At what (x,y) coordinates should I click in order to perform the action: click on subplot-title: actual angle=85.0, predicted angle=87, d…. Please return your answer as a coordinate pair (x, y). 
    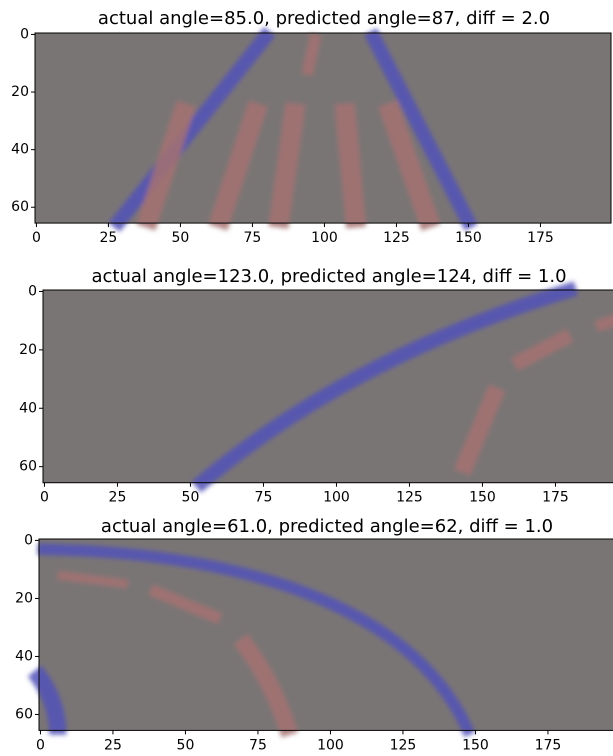
    Looking at the image, I should click on (324, 18).